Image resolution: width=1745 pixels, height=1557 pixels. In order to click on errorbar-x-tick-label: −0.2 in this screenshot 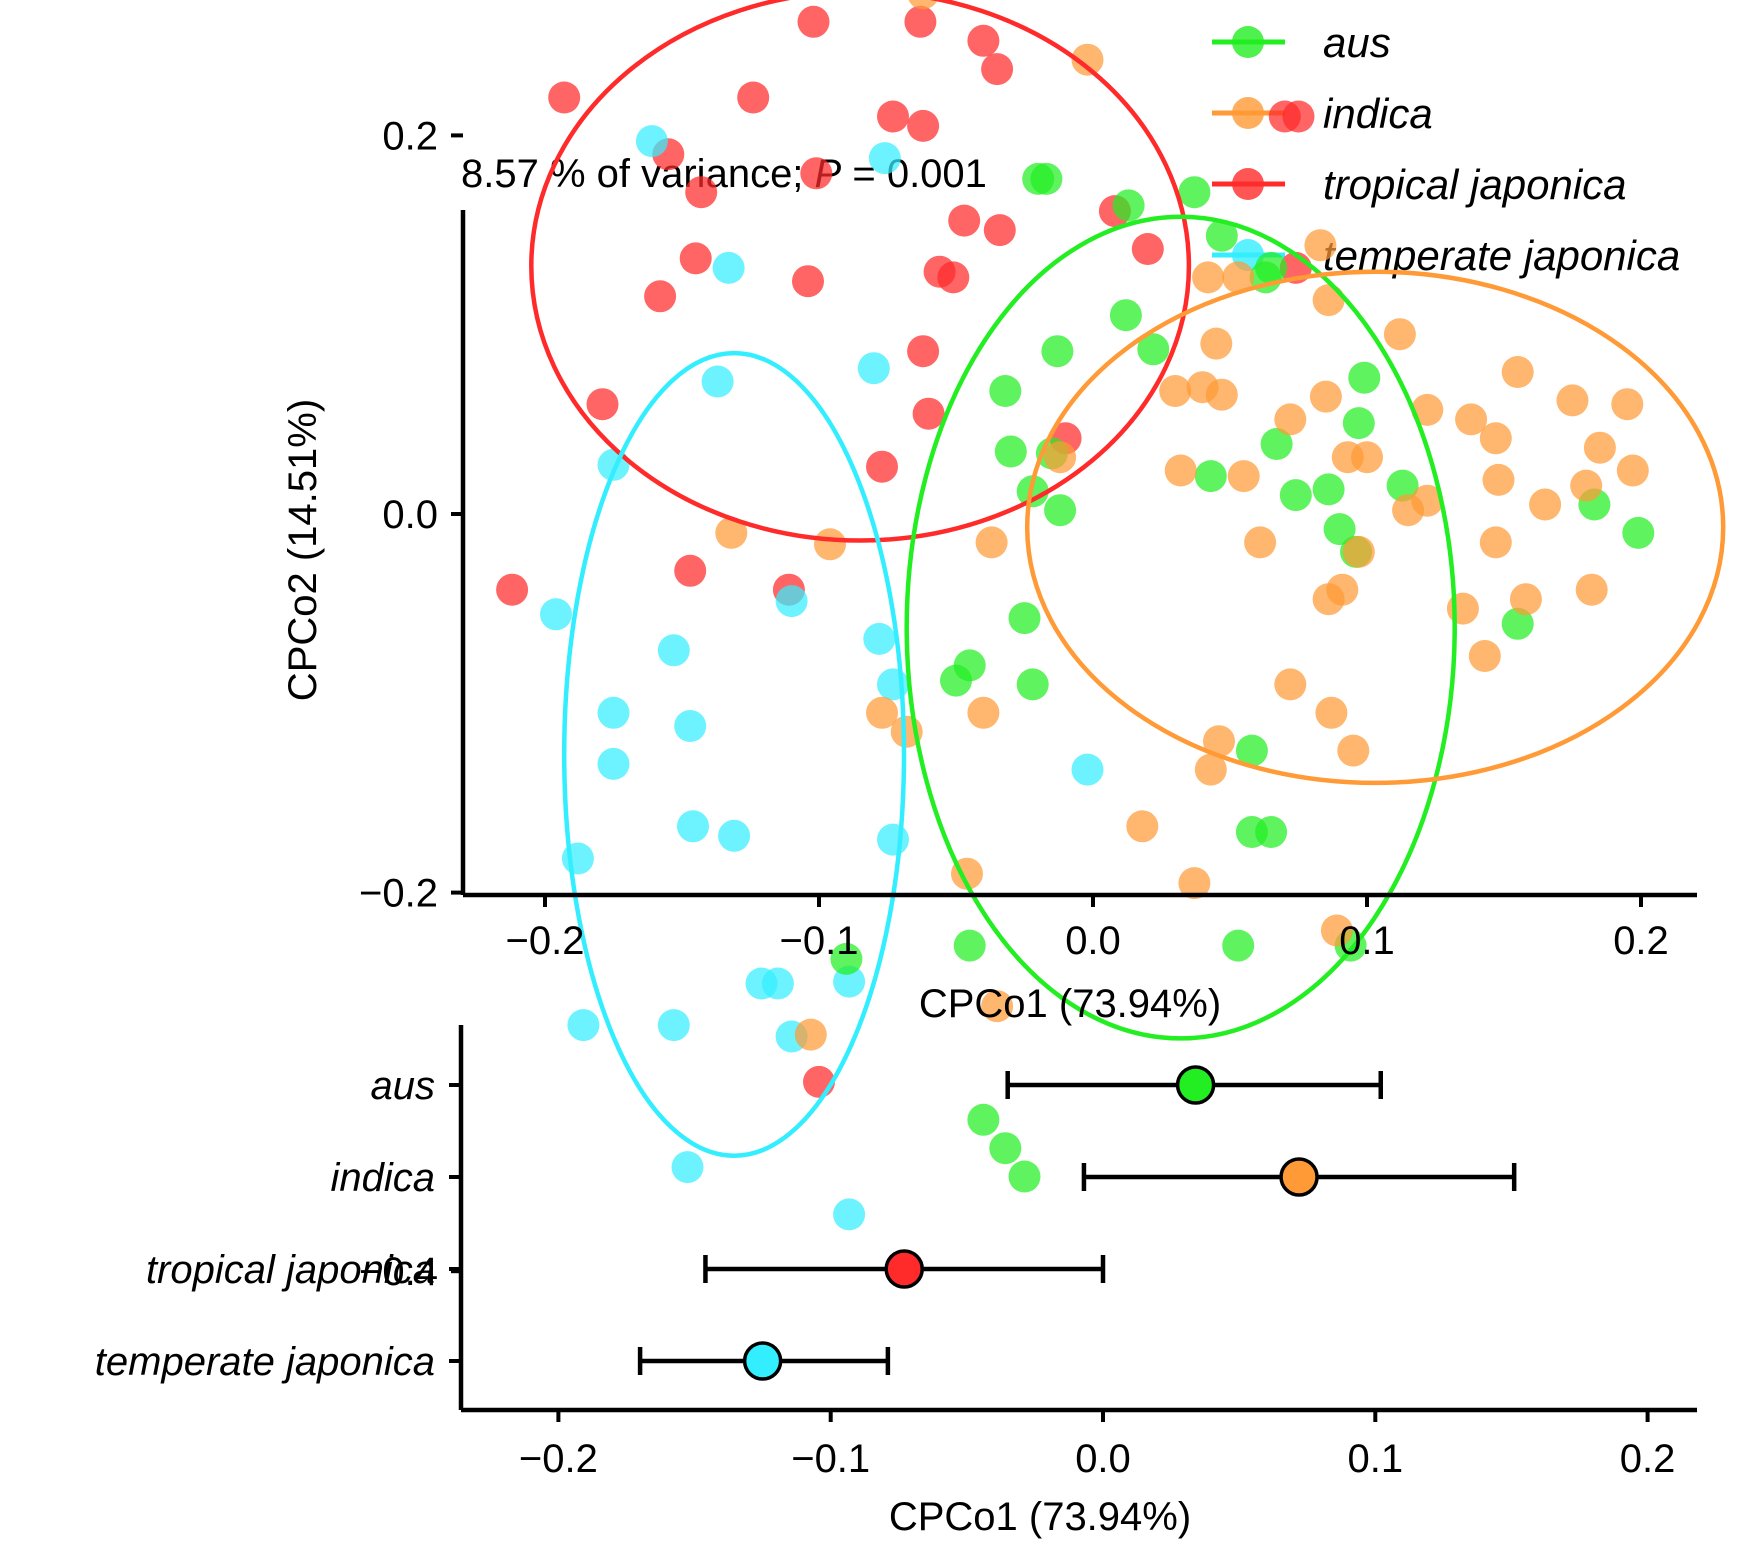, I will do `click(558, 1459)`.